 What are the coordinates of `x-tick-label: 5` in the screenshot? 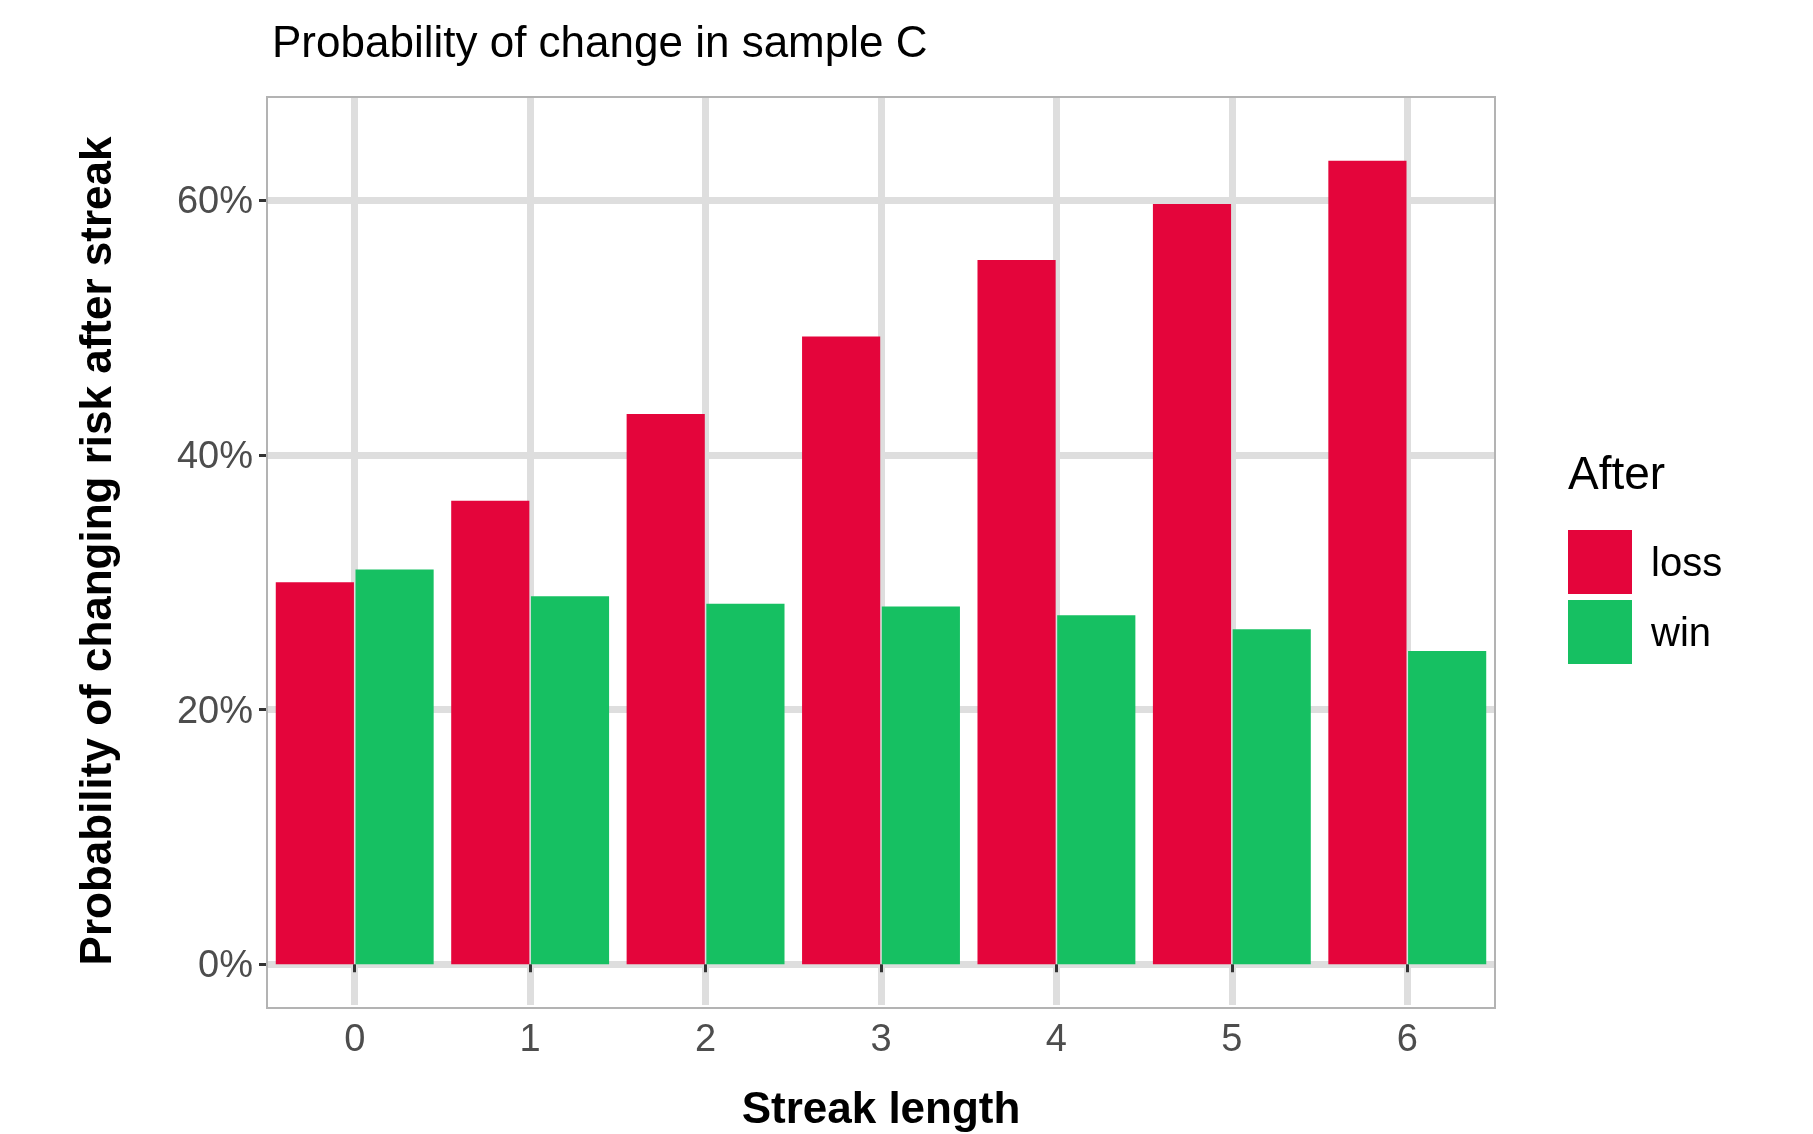 It's located at (1232, 1038).